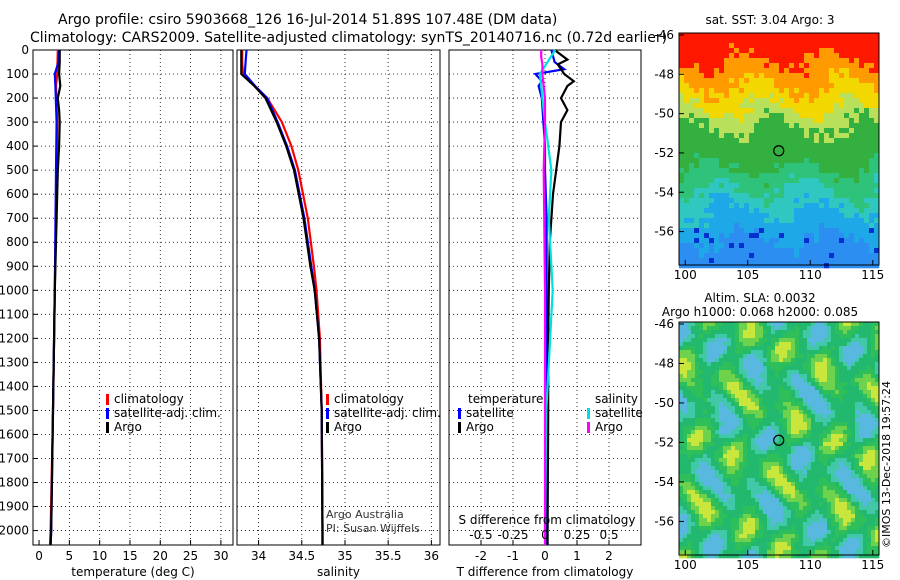  What do you see at coordinates (17, 74) in the screenshot?
I see `y-tick-label: 100` at bounding box center [17, 74].